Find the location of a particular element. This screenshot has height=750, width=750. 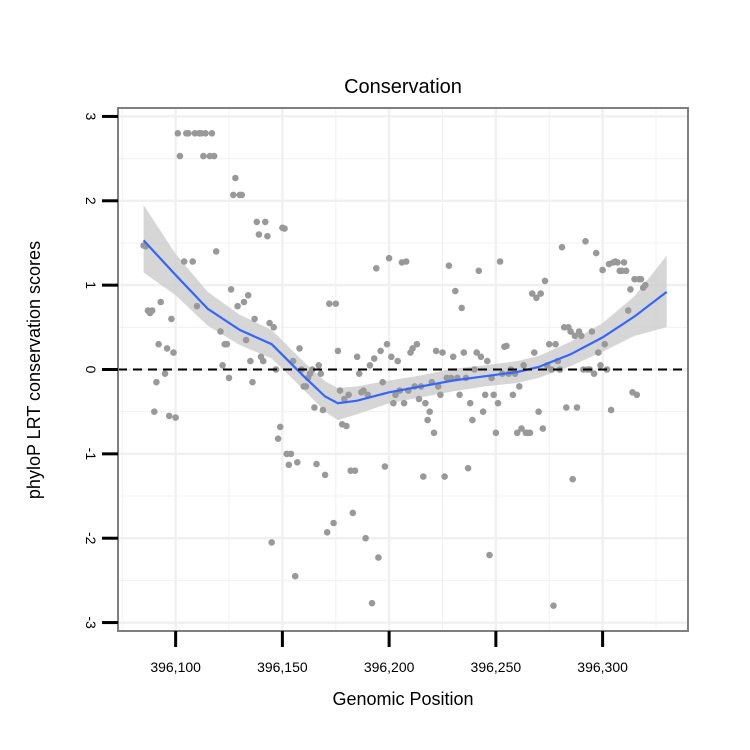

y-tick-label: 0 is located at coordinates (91, 370).